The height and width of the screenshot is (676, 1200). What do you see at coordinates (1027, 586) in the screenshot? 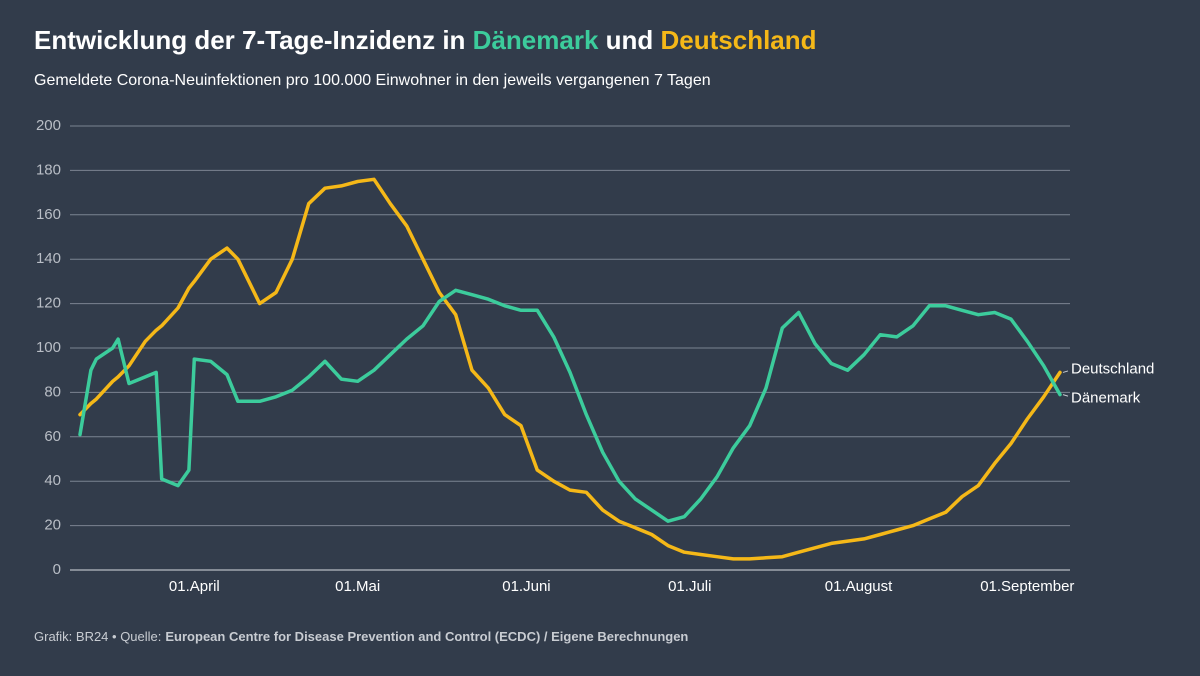
I see `x-tick-label: 01.September` at bounding box center [1027, 586].